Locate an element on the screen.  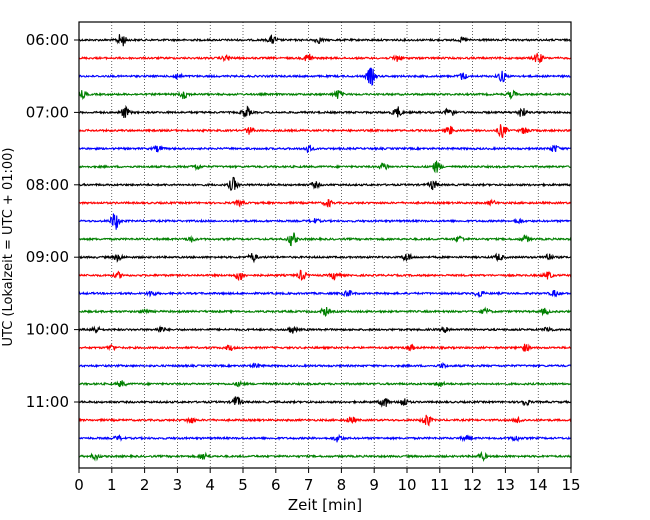
y-tick-label: 10:00 is located at coordinates (47, 330).